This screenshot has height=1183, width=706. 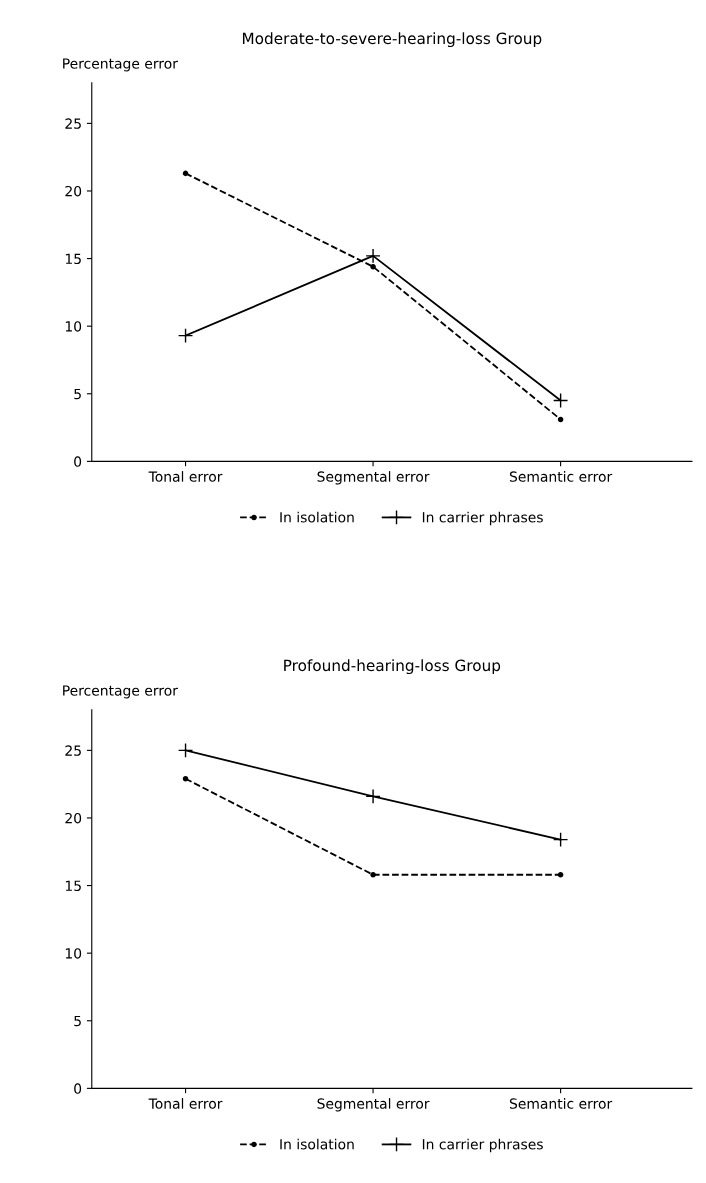 I want to click on chart-title: Profound-hearing-loss Group, so click(x=392, y=667).